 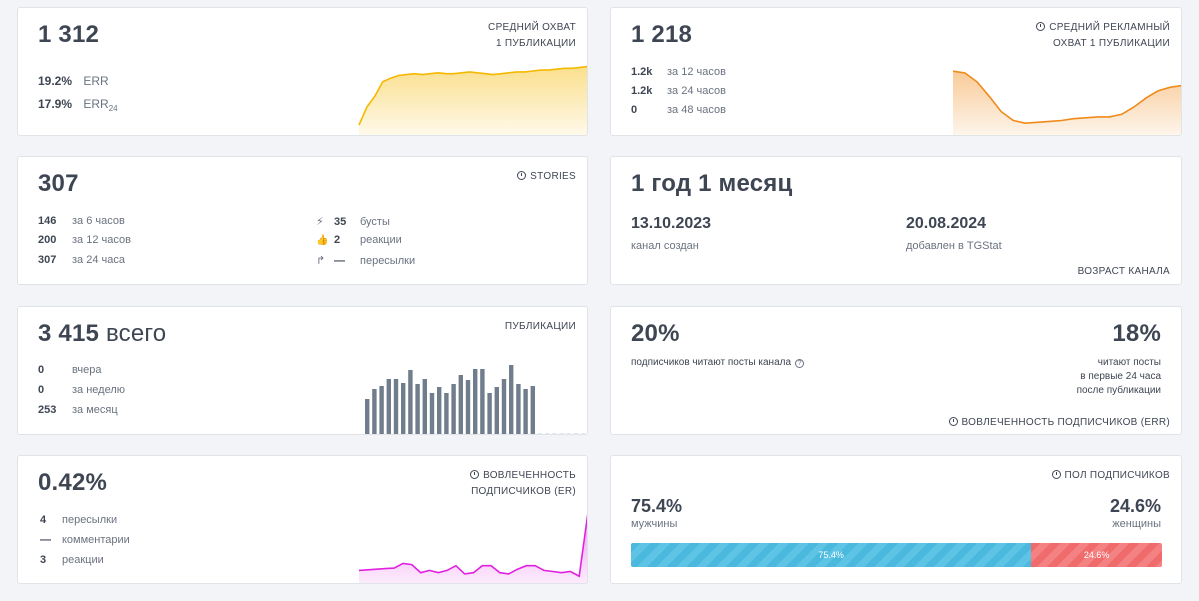 I want to click on er-sparkline, so click(x=472, y=548).